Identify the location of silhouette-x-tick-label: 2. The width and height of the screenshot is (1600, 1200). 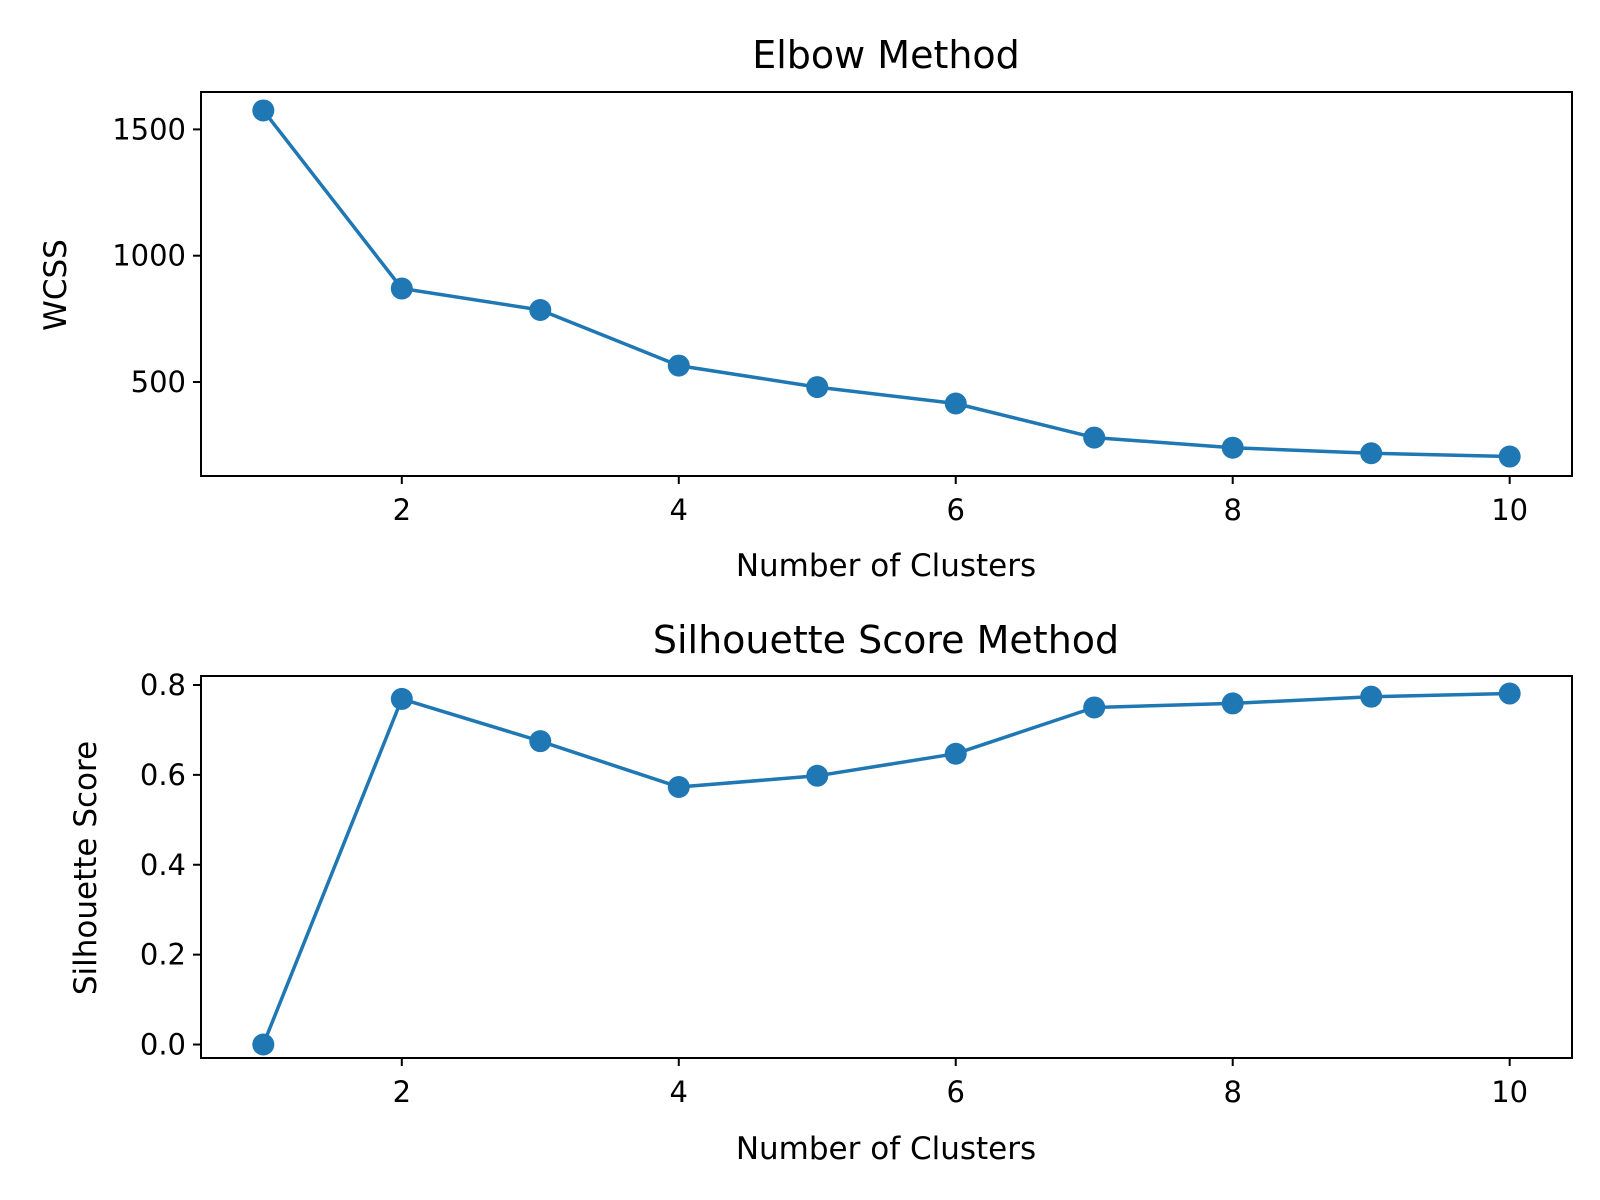
(402, 1092).